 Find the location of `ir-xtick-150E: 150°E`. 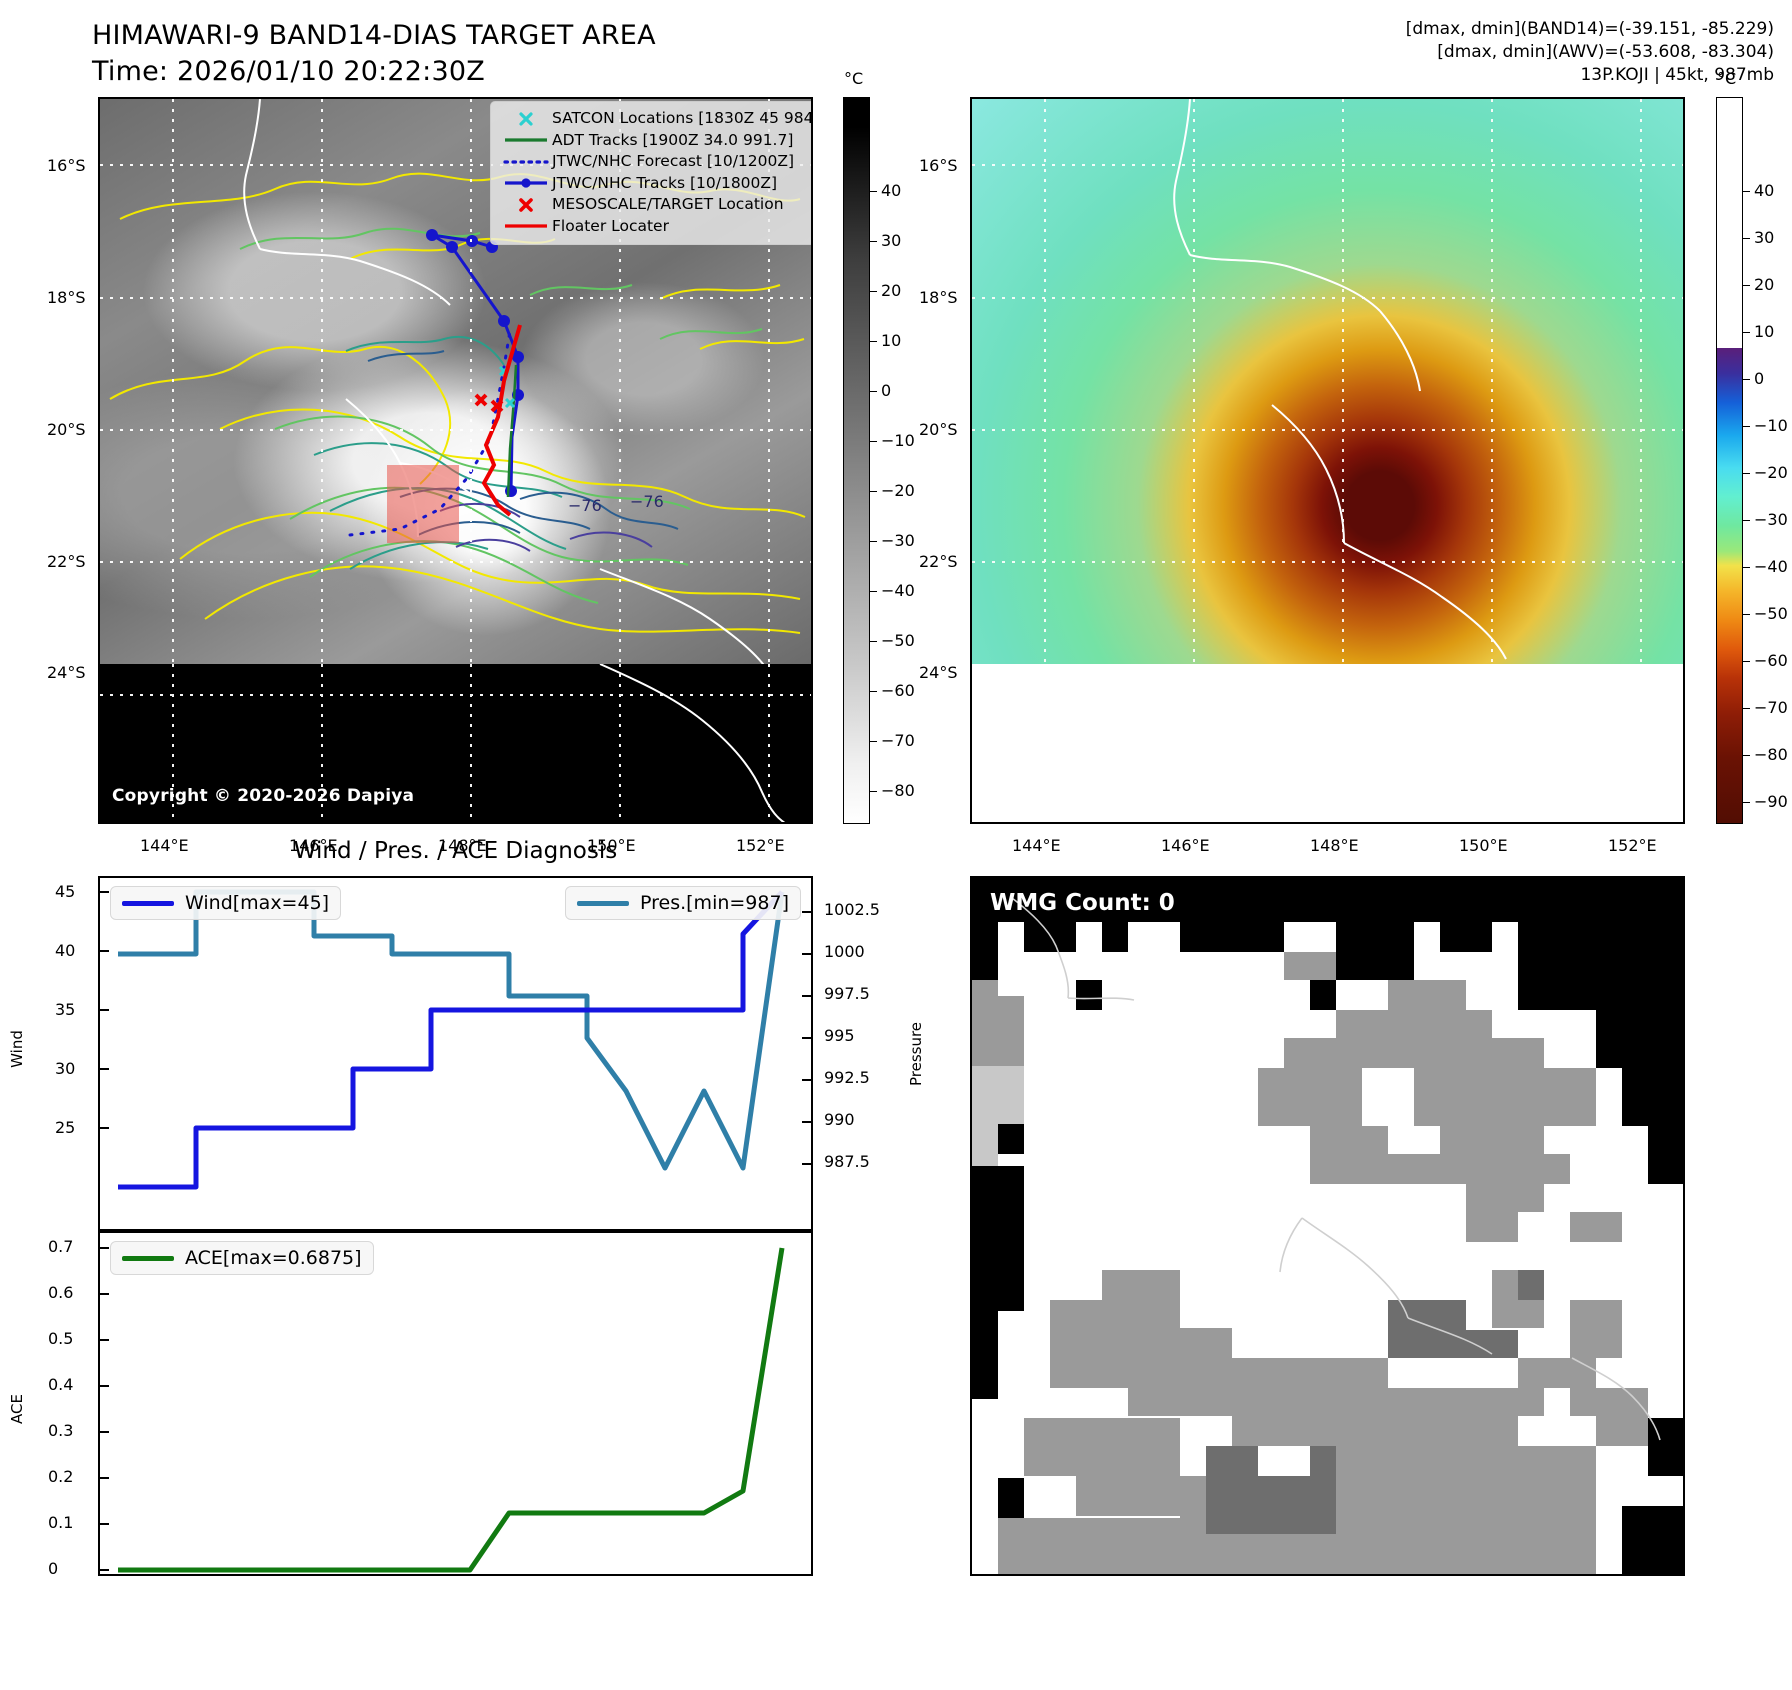

ir-xtick-150E: 150°E is located at coordinates (611, 845).